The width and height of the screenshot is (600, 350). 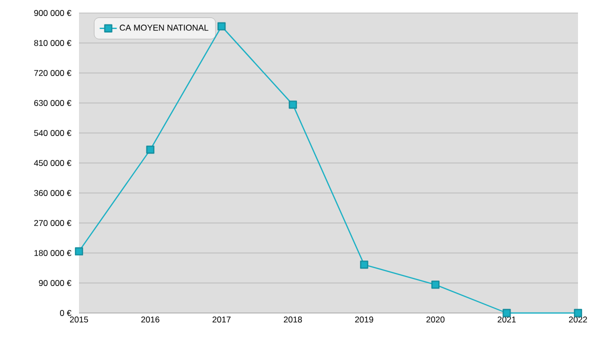 I want to click on y-tick-label: 360 000 €, so click(x=53, y=193).